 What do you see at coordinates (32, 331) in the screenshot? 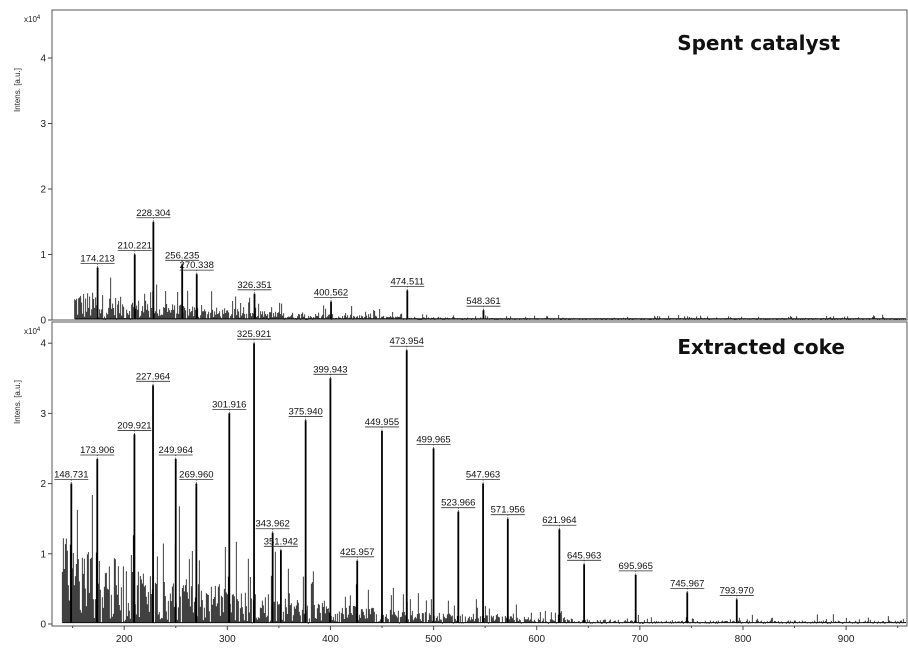
I see `coke-y-exponent: x104` at bounding box center [32, 331].